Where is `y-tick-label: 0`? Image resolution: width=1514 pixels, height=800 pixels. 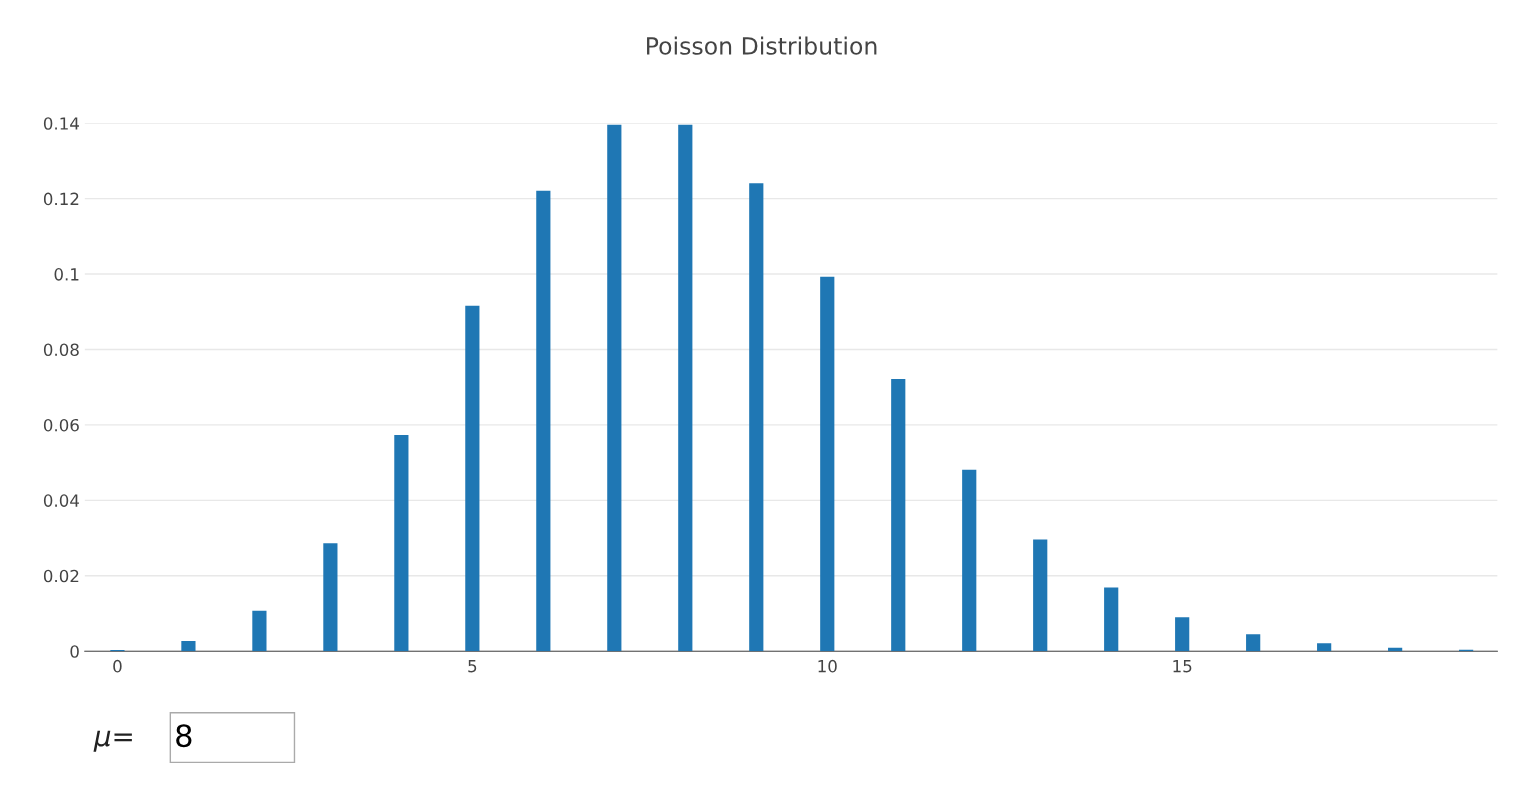
y-tick-label: 0 is located at coordinates (74, 651).